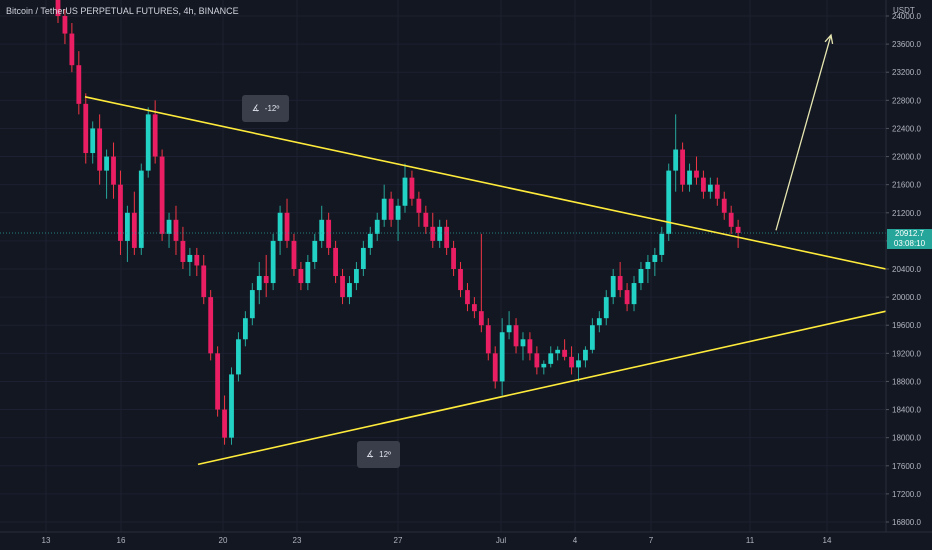 Image resolution: width=932 pixels, height=550 pixels. Describe the element at coordinates (378, 454) in the screenshot. I see `angle-annotation-lower: ∡ 12º` at that location.